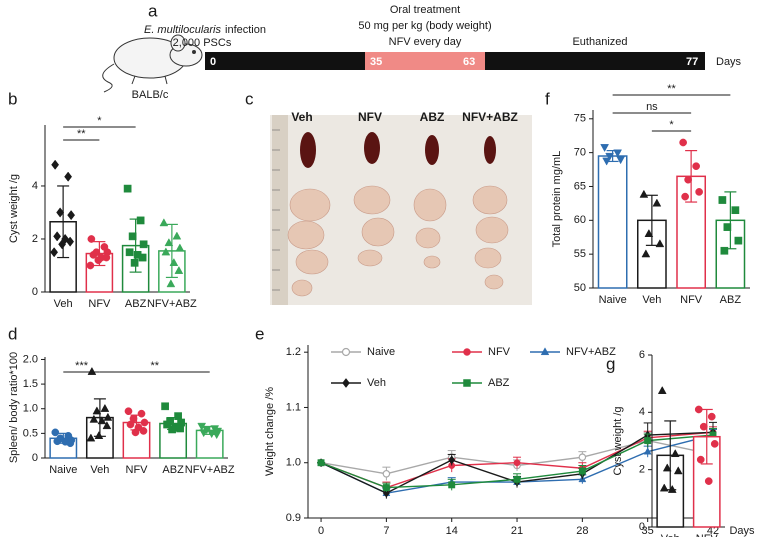  What do you see at coordinates (642, 412) in the screenshot?
I see `y-tick-label: 4` at bounding box center [642, 412].